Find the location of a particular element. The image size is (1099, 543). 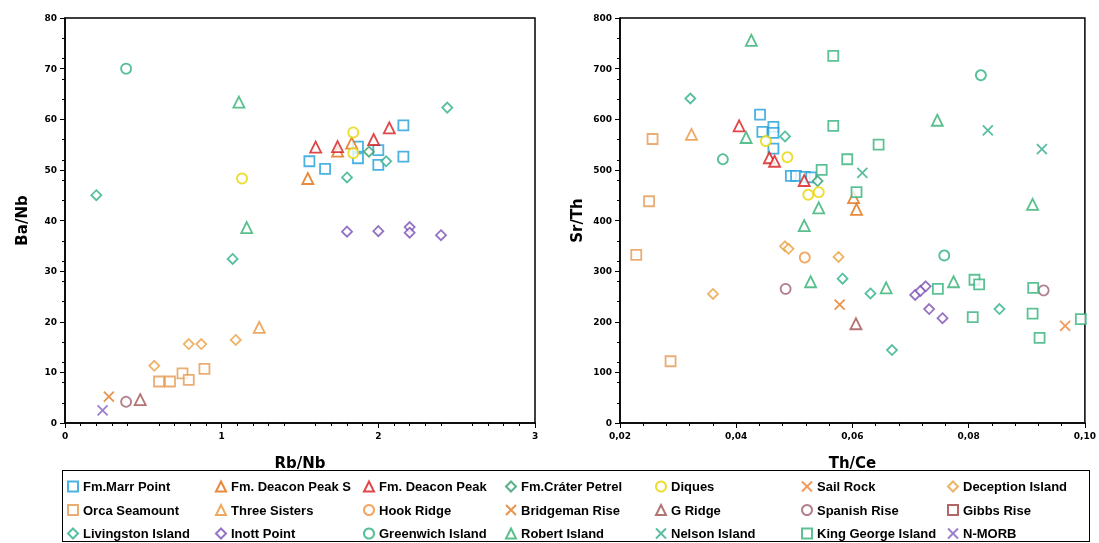

y-tick-label: 80 is located at coordinates (50, 18).